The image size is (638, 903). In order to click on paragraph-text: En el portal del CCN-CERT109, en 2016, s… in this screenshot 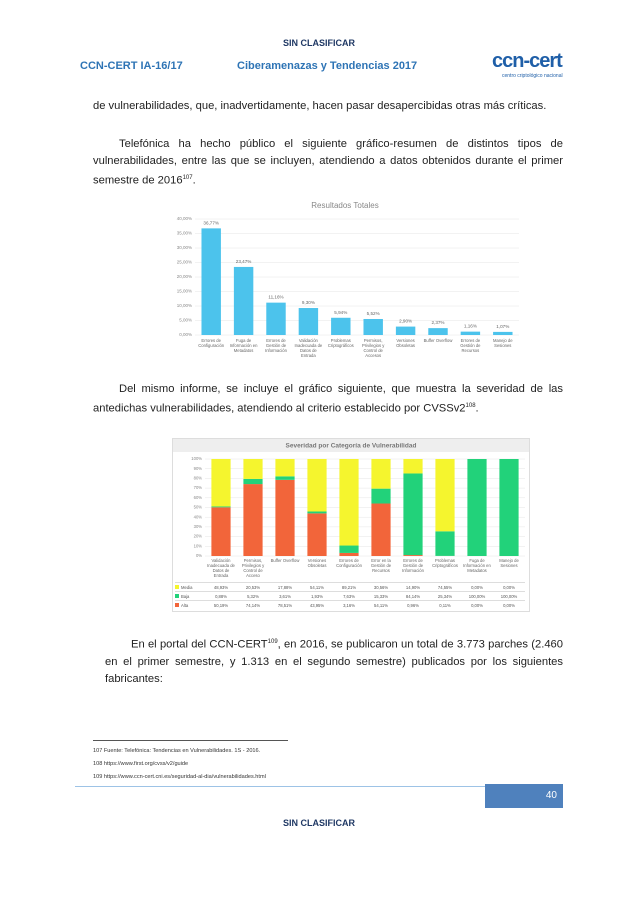, I will do `click(334, 661)`.